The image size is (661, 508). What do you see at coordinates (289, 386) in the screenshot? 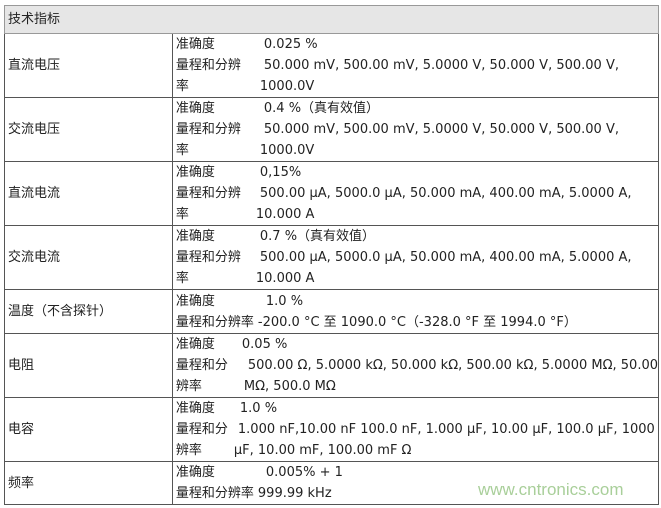
I see `range-value-cont: MΩ, 500.0 MΩ` at bounding box center [289, 386].